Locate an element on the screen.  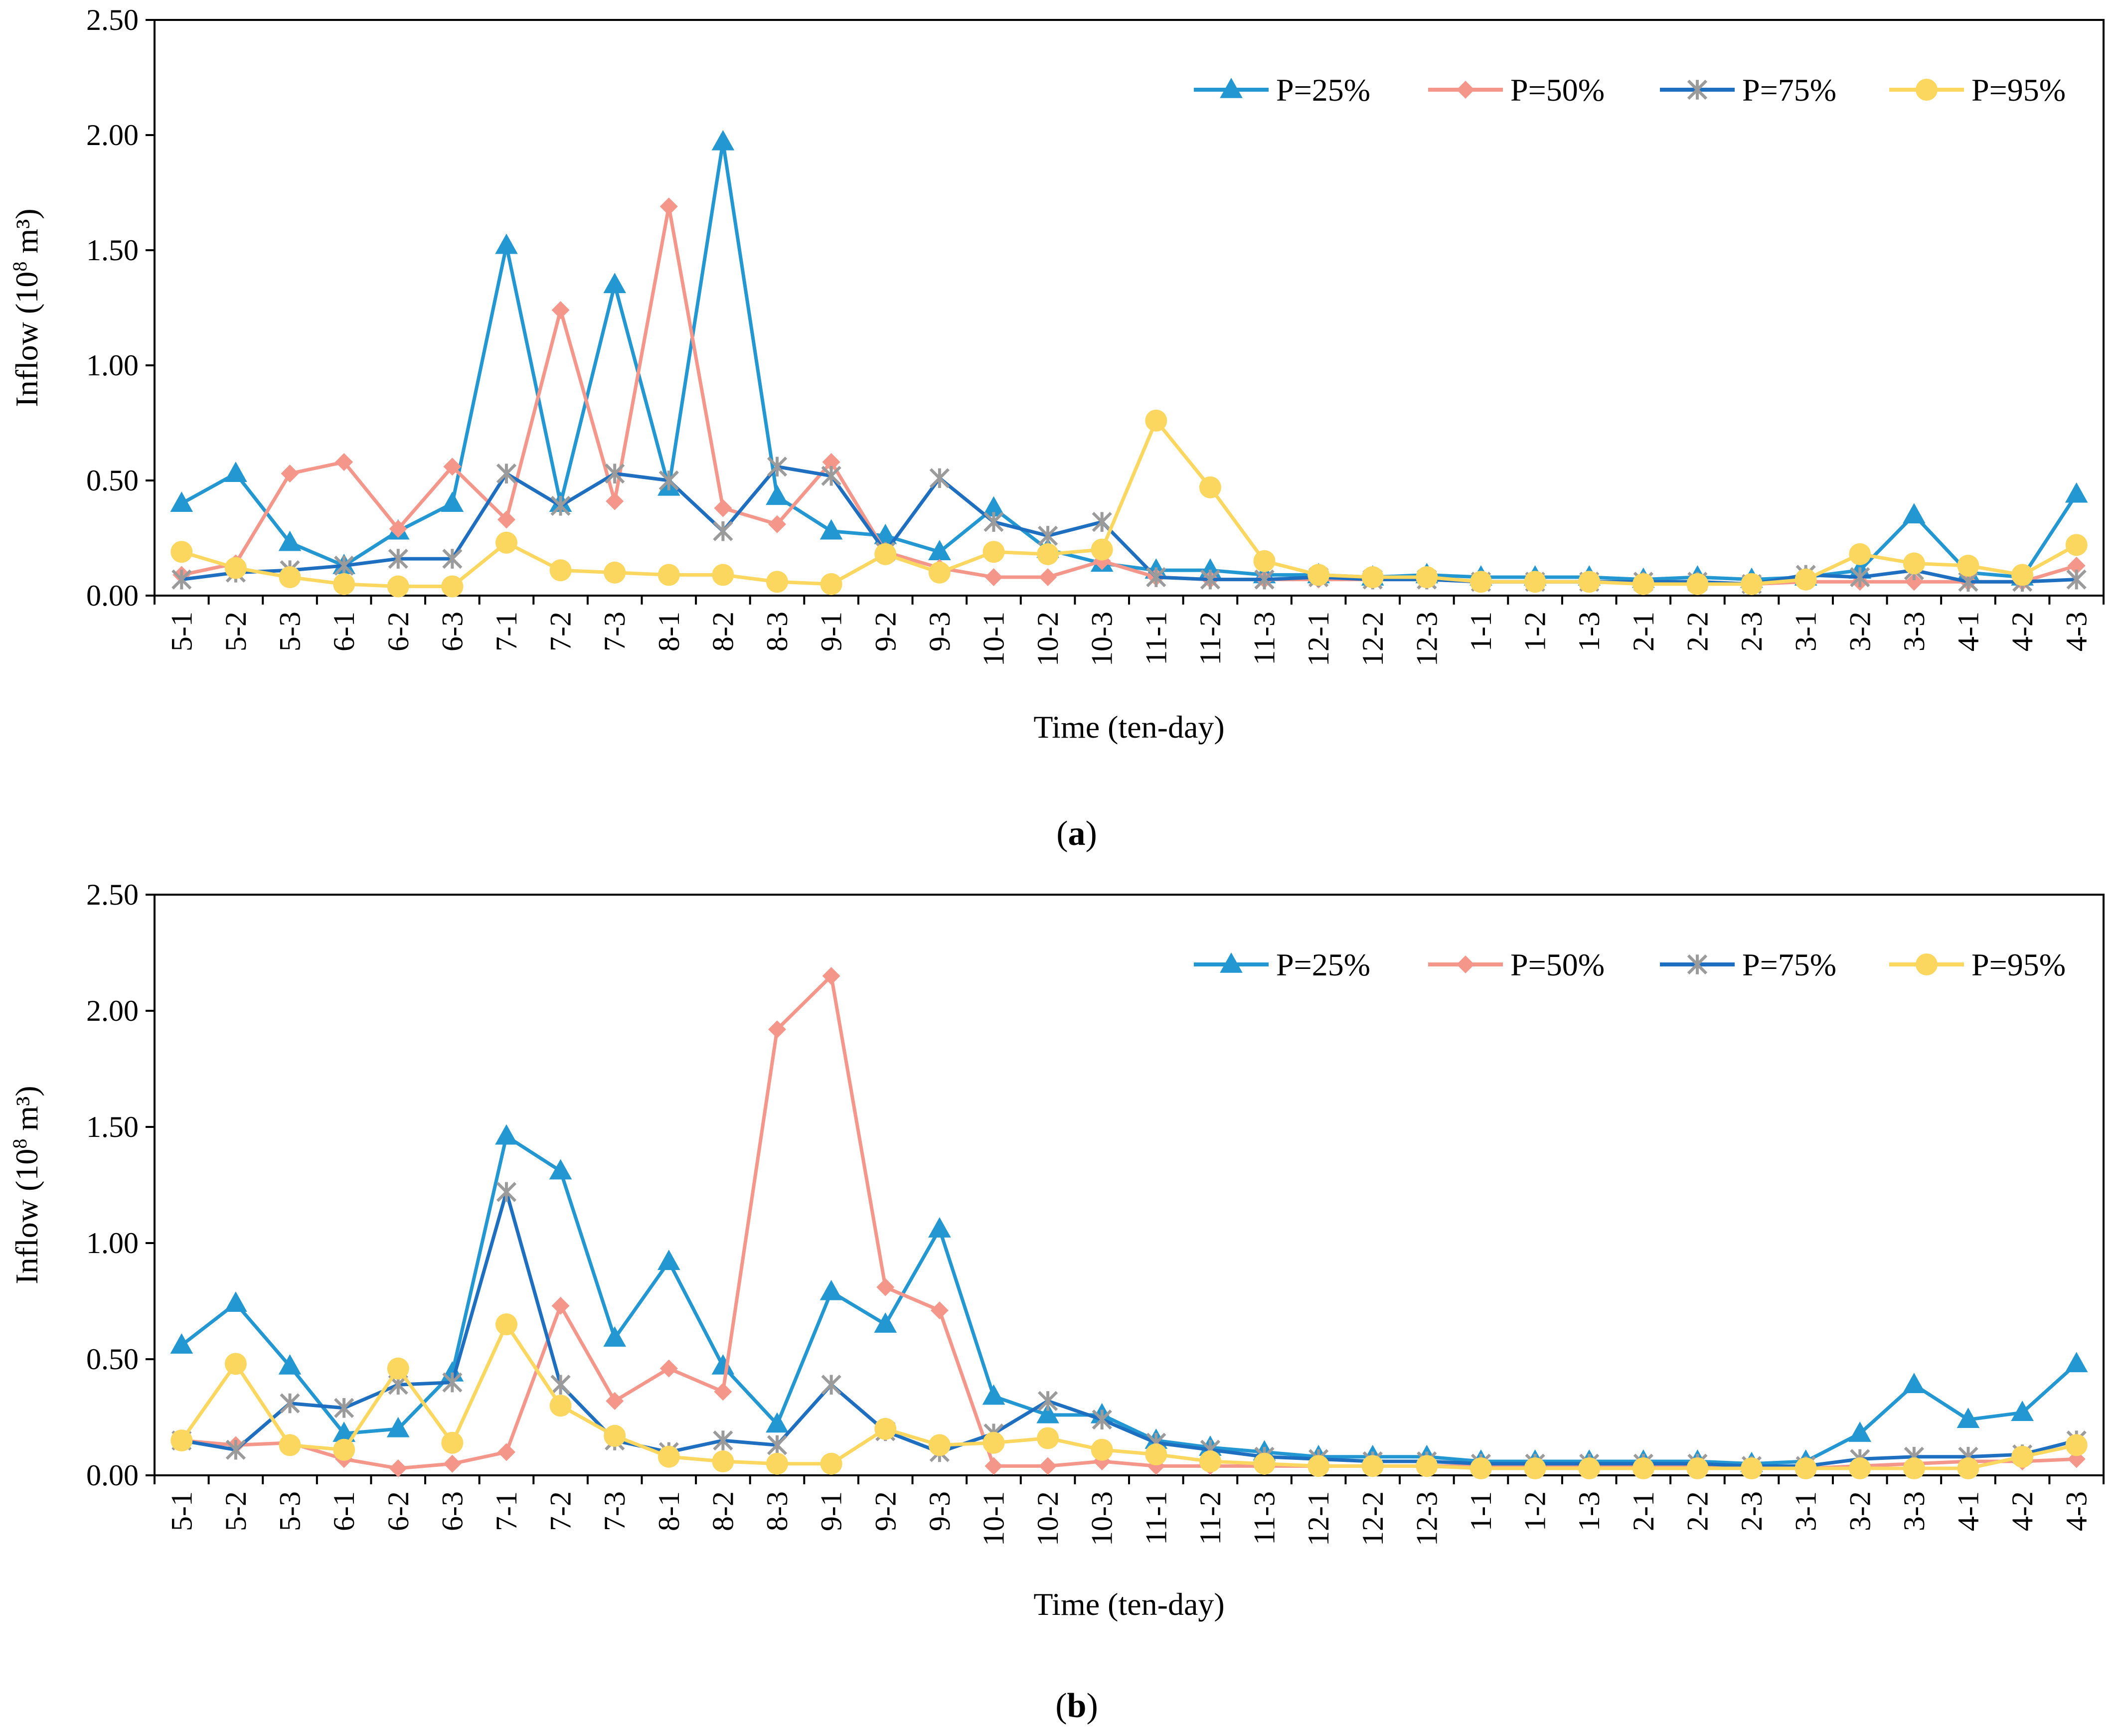
x-tick-label: 6-1 is located at coordinates (344, 631).